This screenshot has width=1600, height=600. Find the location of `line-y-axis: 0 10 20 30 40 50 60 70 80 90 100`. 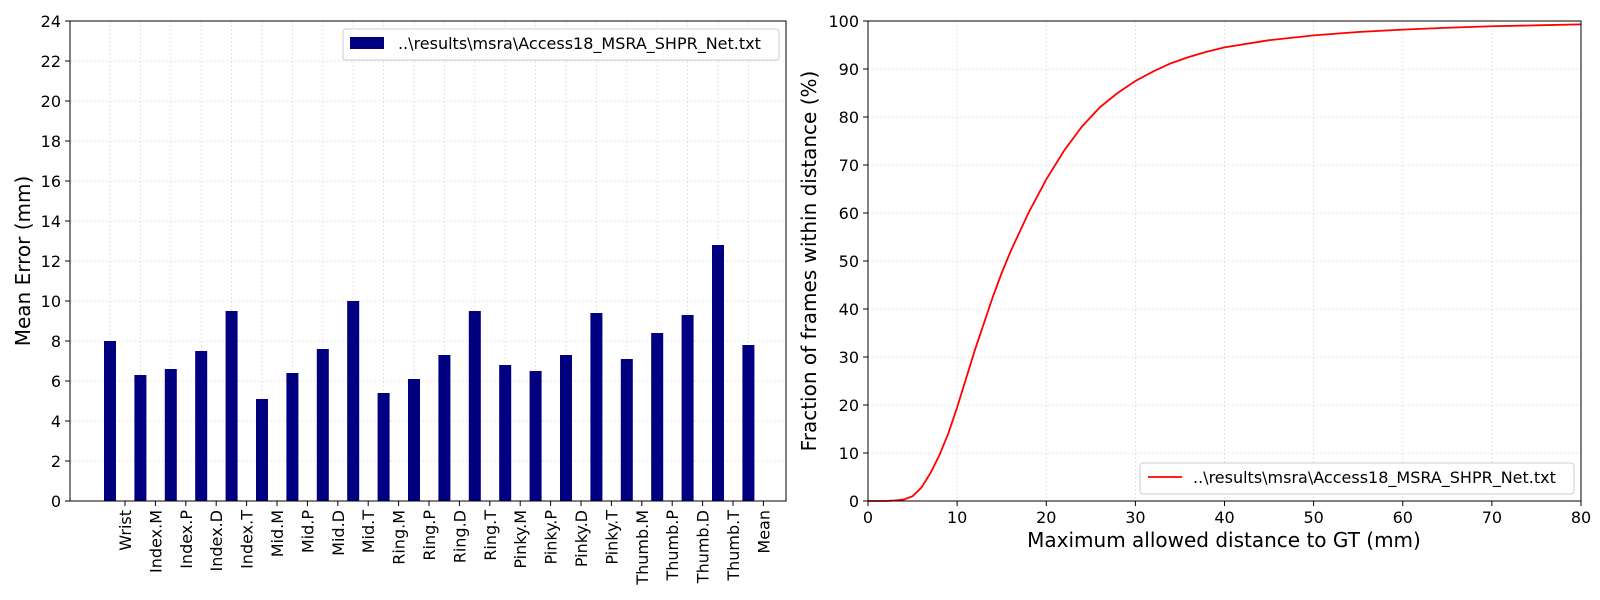

line-y-axis: 0 10 20 30 40 50 60 70 80 90 100 is located at coordinates (848, 261).